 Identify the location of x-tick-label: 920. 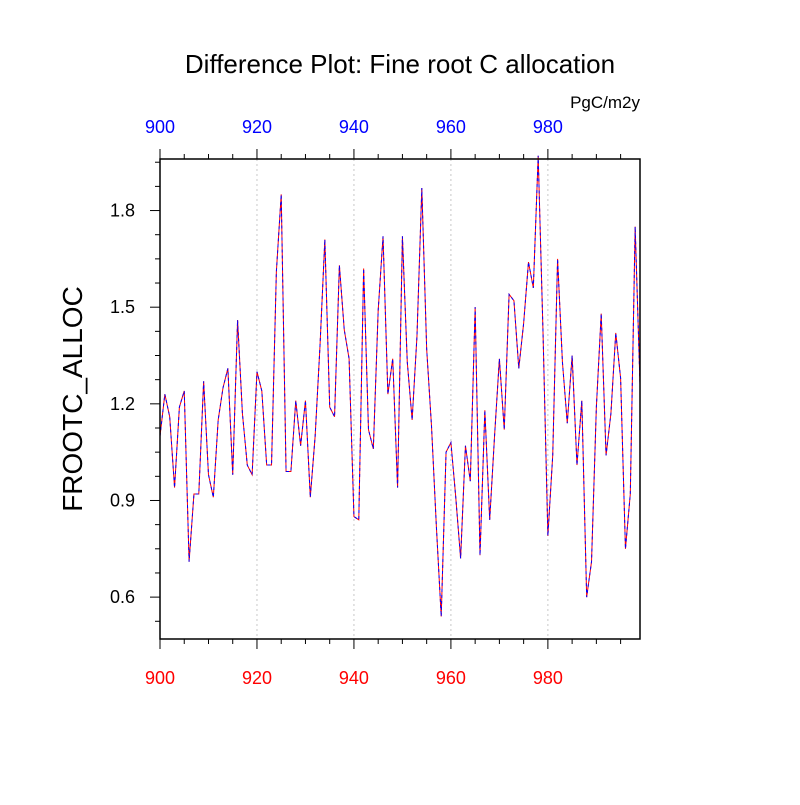
(257, 678).